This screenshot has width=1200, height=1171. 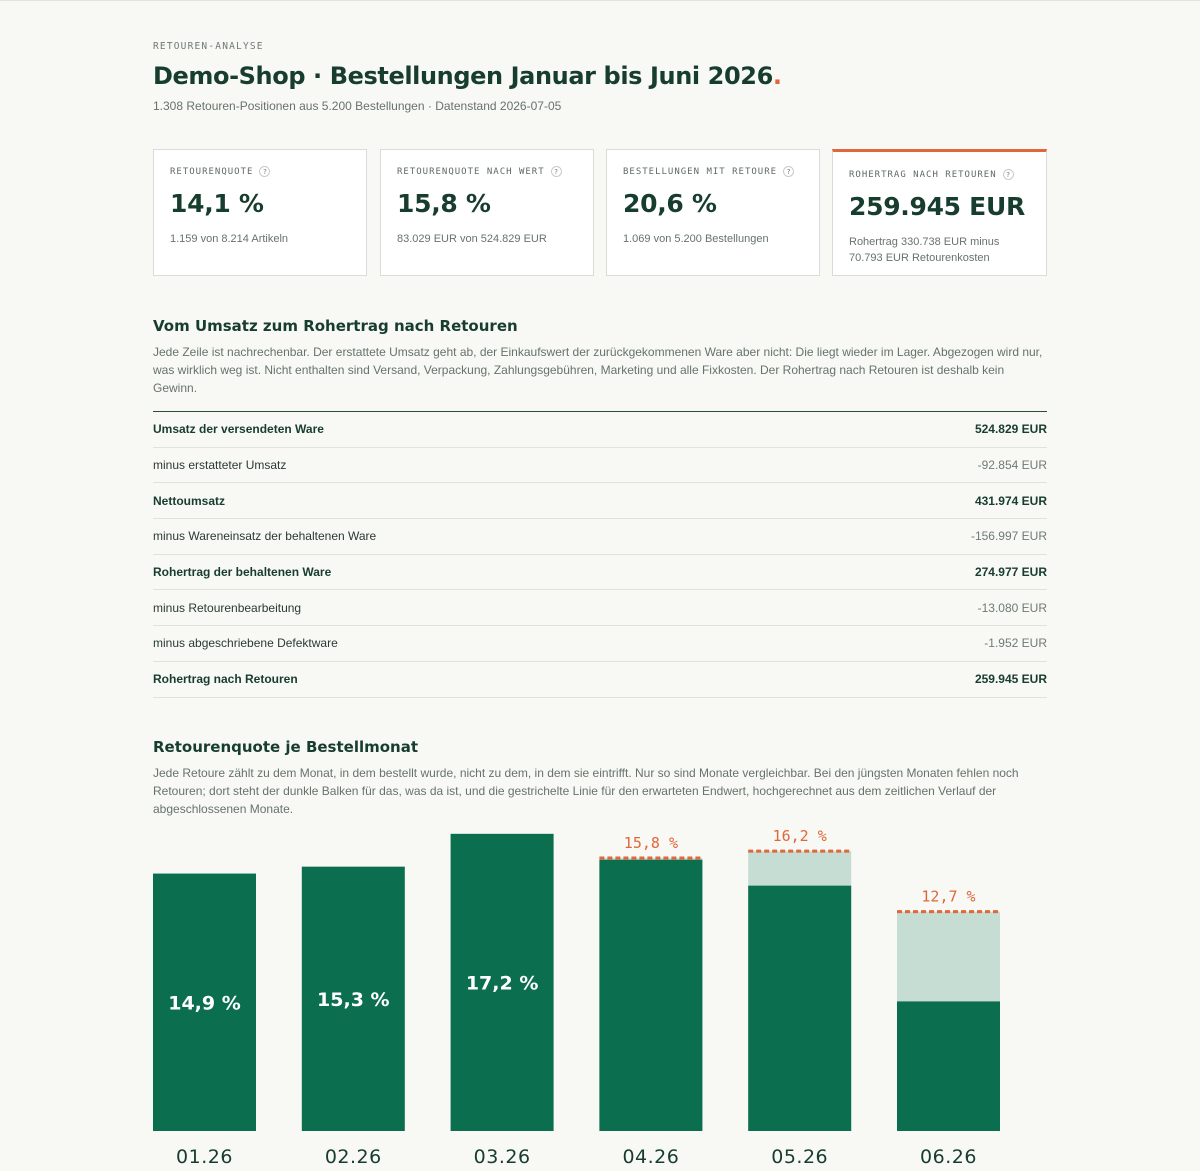 I want to click on kpi-label: RETOURENQUOTE NACH WERT ?, so click(x=487, y=171).